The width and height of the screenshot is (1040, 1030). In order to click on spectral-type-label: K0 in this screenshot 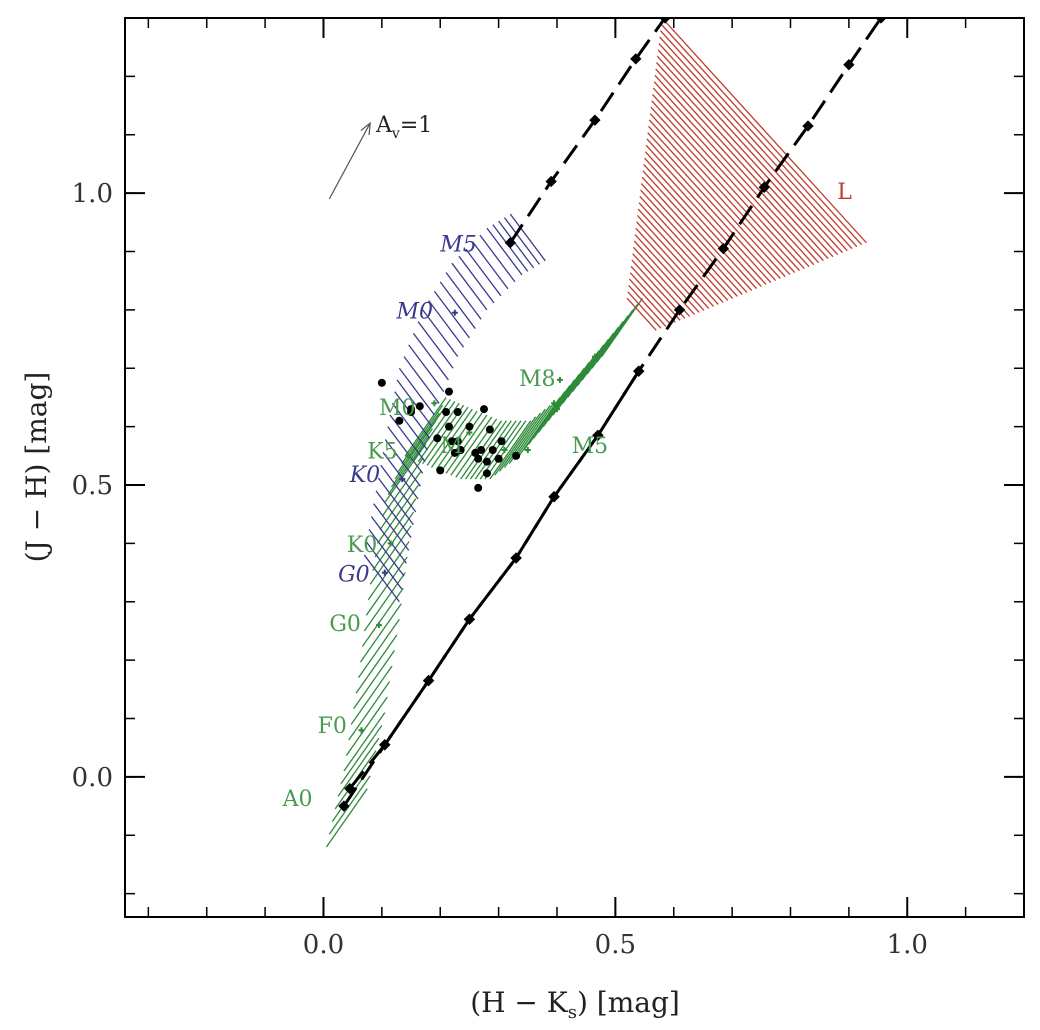, I will do `click(364, 475)`.